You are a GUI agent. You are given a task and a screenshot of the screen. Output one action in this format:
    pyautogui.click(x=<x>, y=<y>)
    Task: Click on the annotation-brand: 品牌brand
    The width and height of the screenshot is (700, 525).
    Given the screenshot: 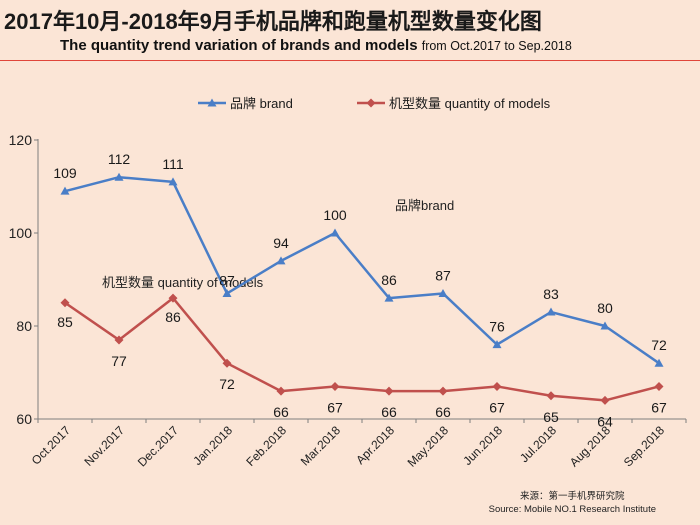 What is the action you would take?
    pyautogui.click(x=424, y=205)
    